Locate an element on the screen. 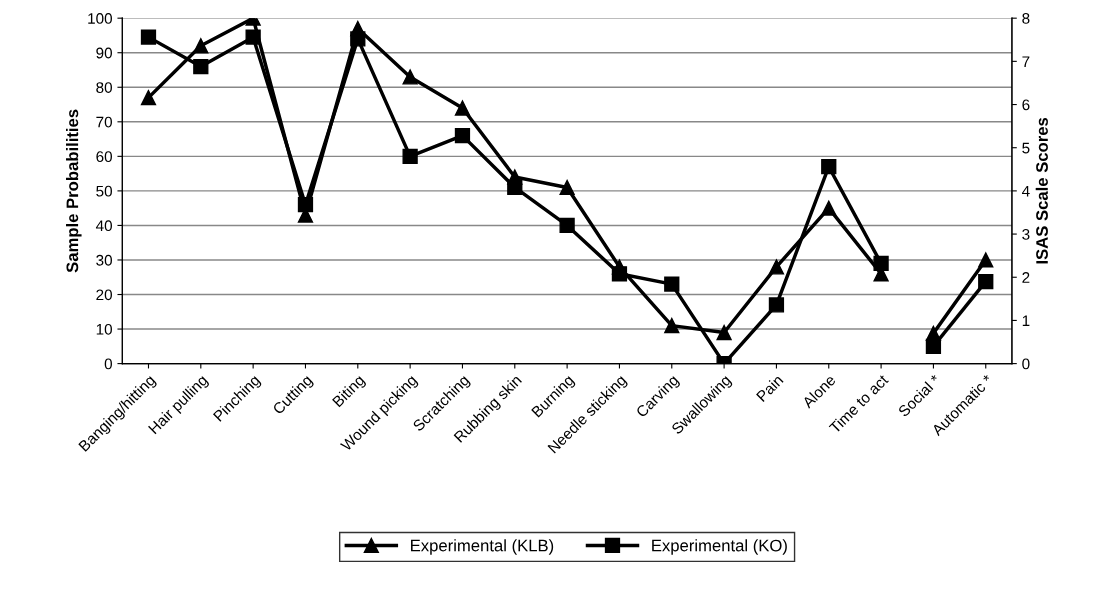 The image size is (1112, 606). y2-tick-label: 4 is located at coordinates (1025, 191).